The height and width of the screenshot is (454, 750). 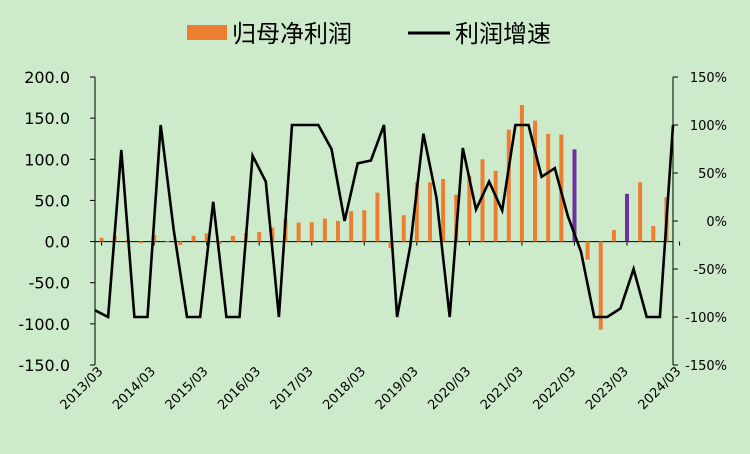 I want to click on legend-bar-label: 归母净利润, so click(x=292, y=34).